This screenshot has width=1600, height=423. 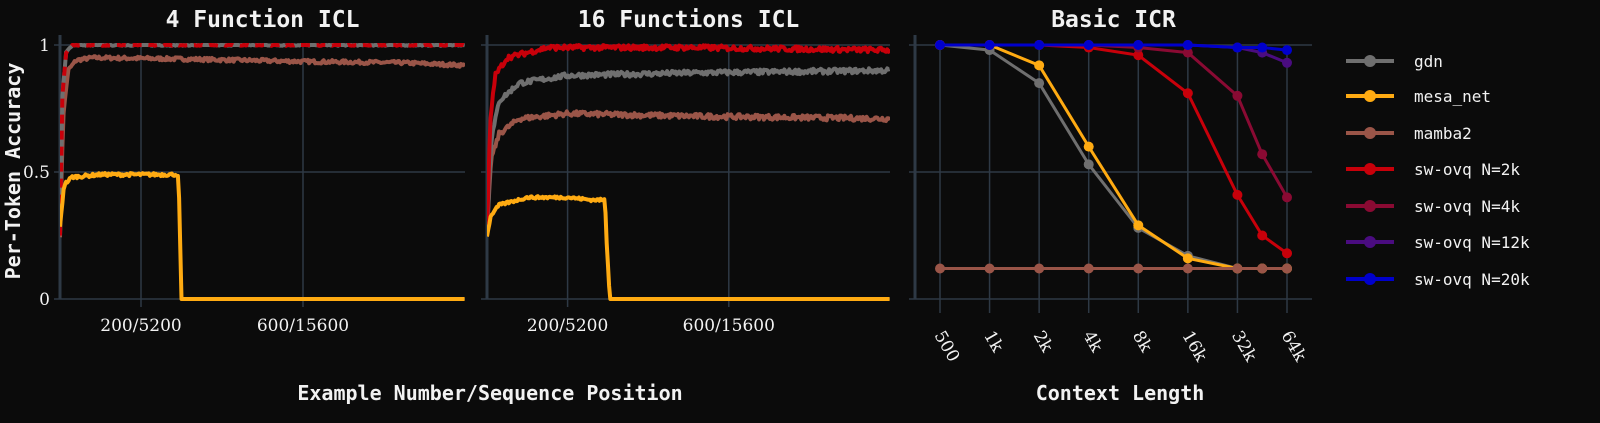 I want to click on x-tick-label: 16k, so click(x=1195, y=347).